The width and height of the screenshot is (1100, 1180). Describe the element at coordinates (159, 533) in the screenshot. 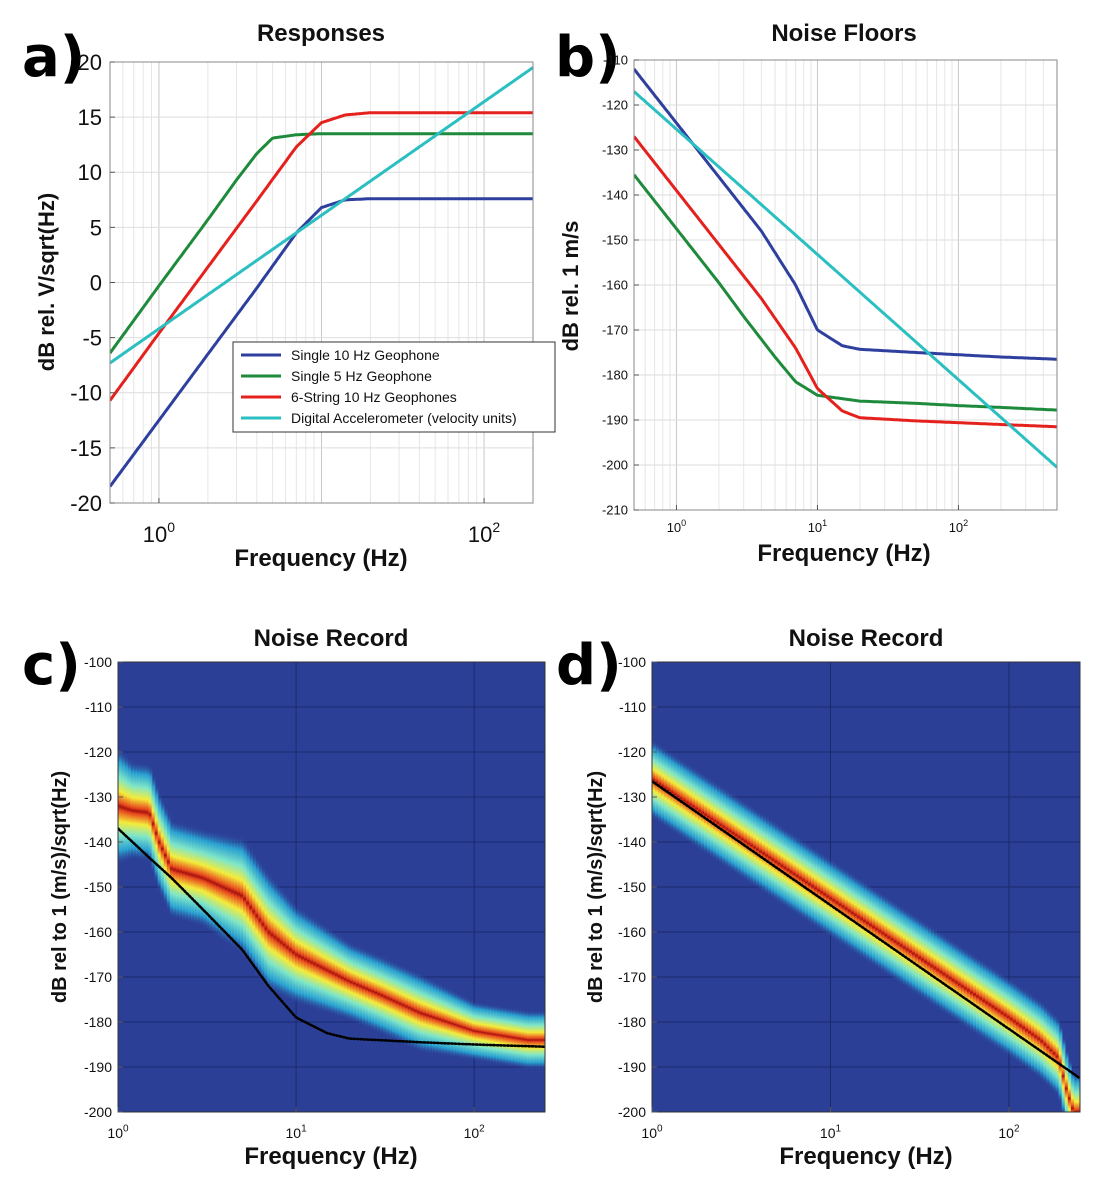

I see `panel-a-x-tick-label: 100` at that location.